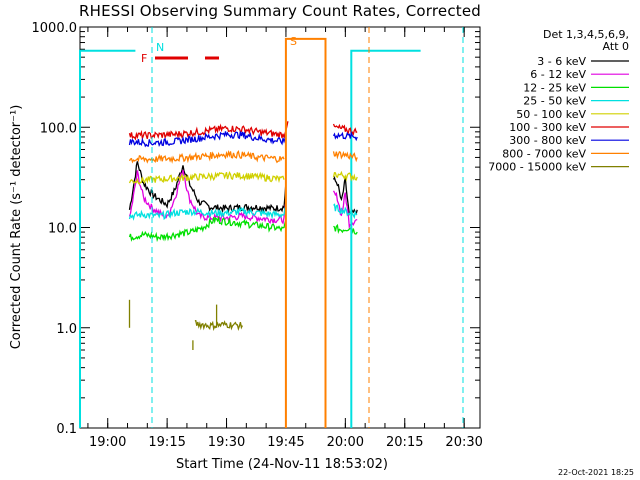  What do you see at coordinates (285, 442) in the screenshot?
I see `x-tick-label: 19:45` at bounding box center [285, 442].